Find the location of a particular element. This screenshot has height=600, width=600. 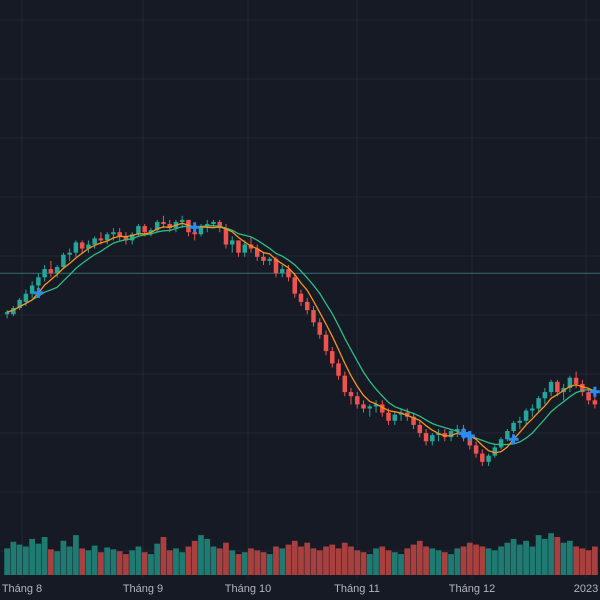

x-tick-label: Tháng 12 is located at coordinates (472, 589).